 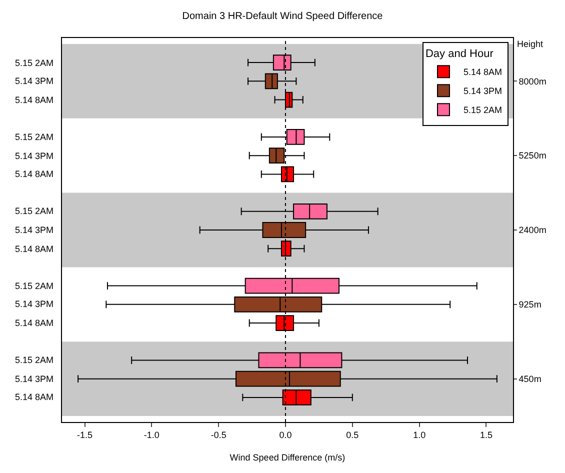 I want to click on y-tick-label: 5250m, so click(x=532, y=155).